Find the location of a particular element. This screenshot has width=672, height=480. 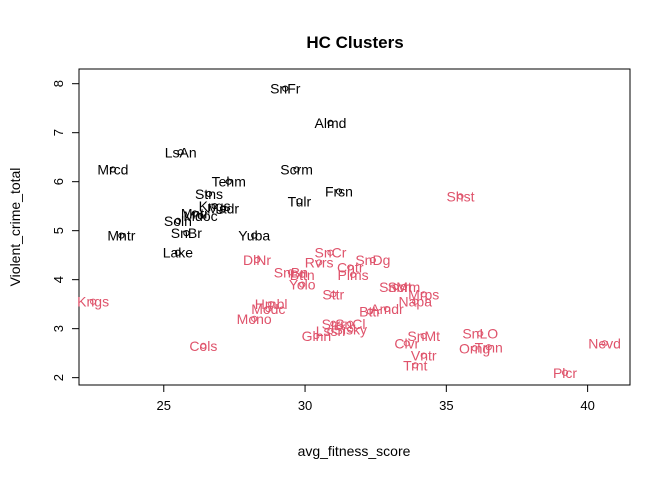

y-tick-label: 4 is located at coordinates (58, 279).